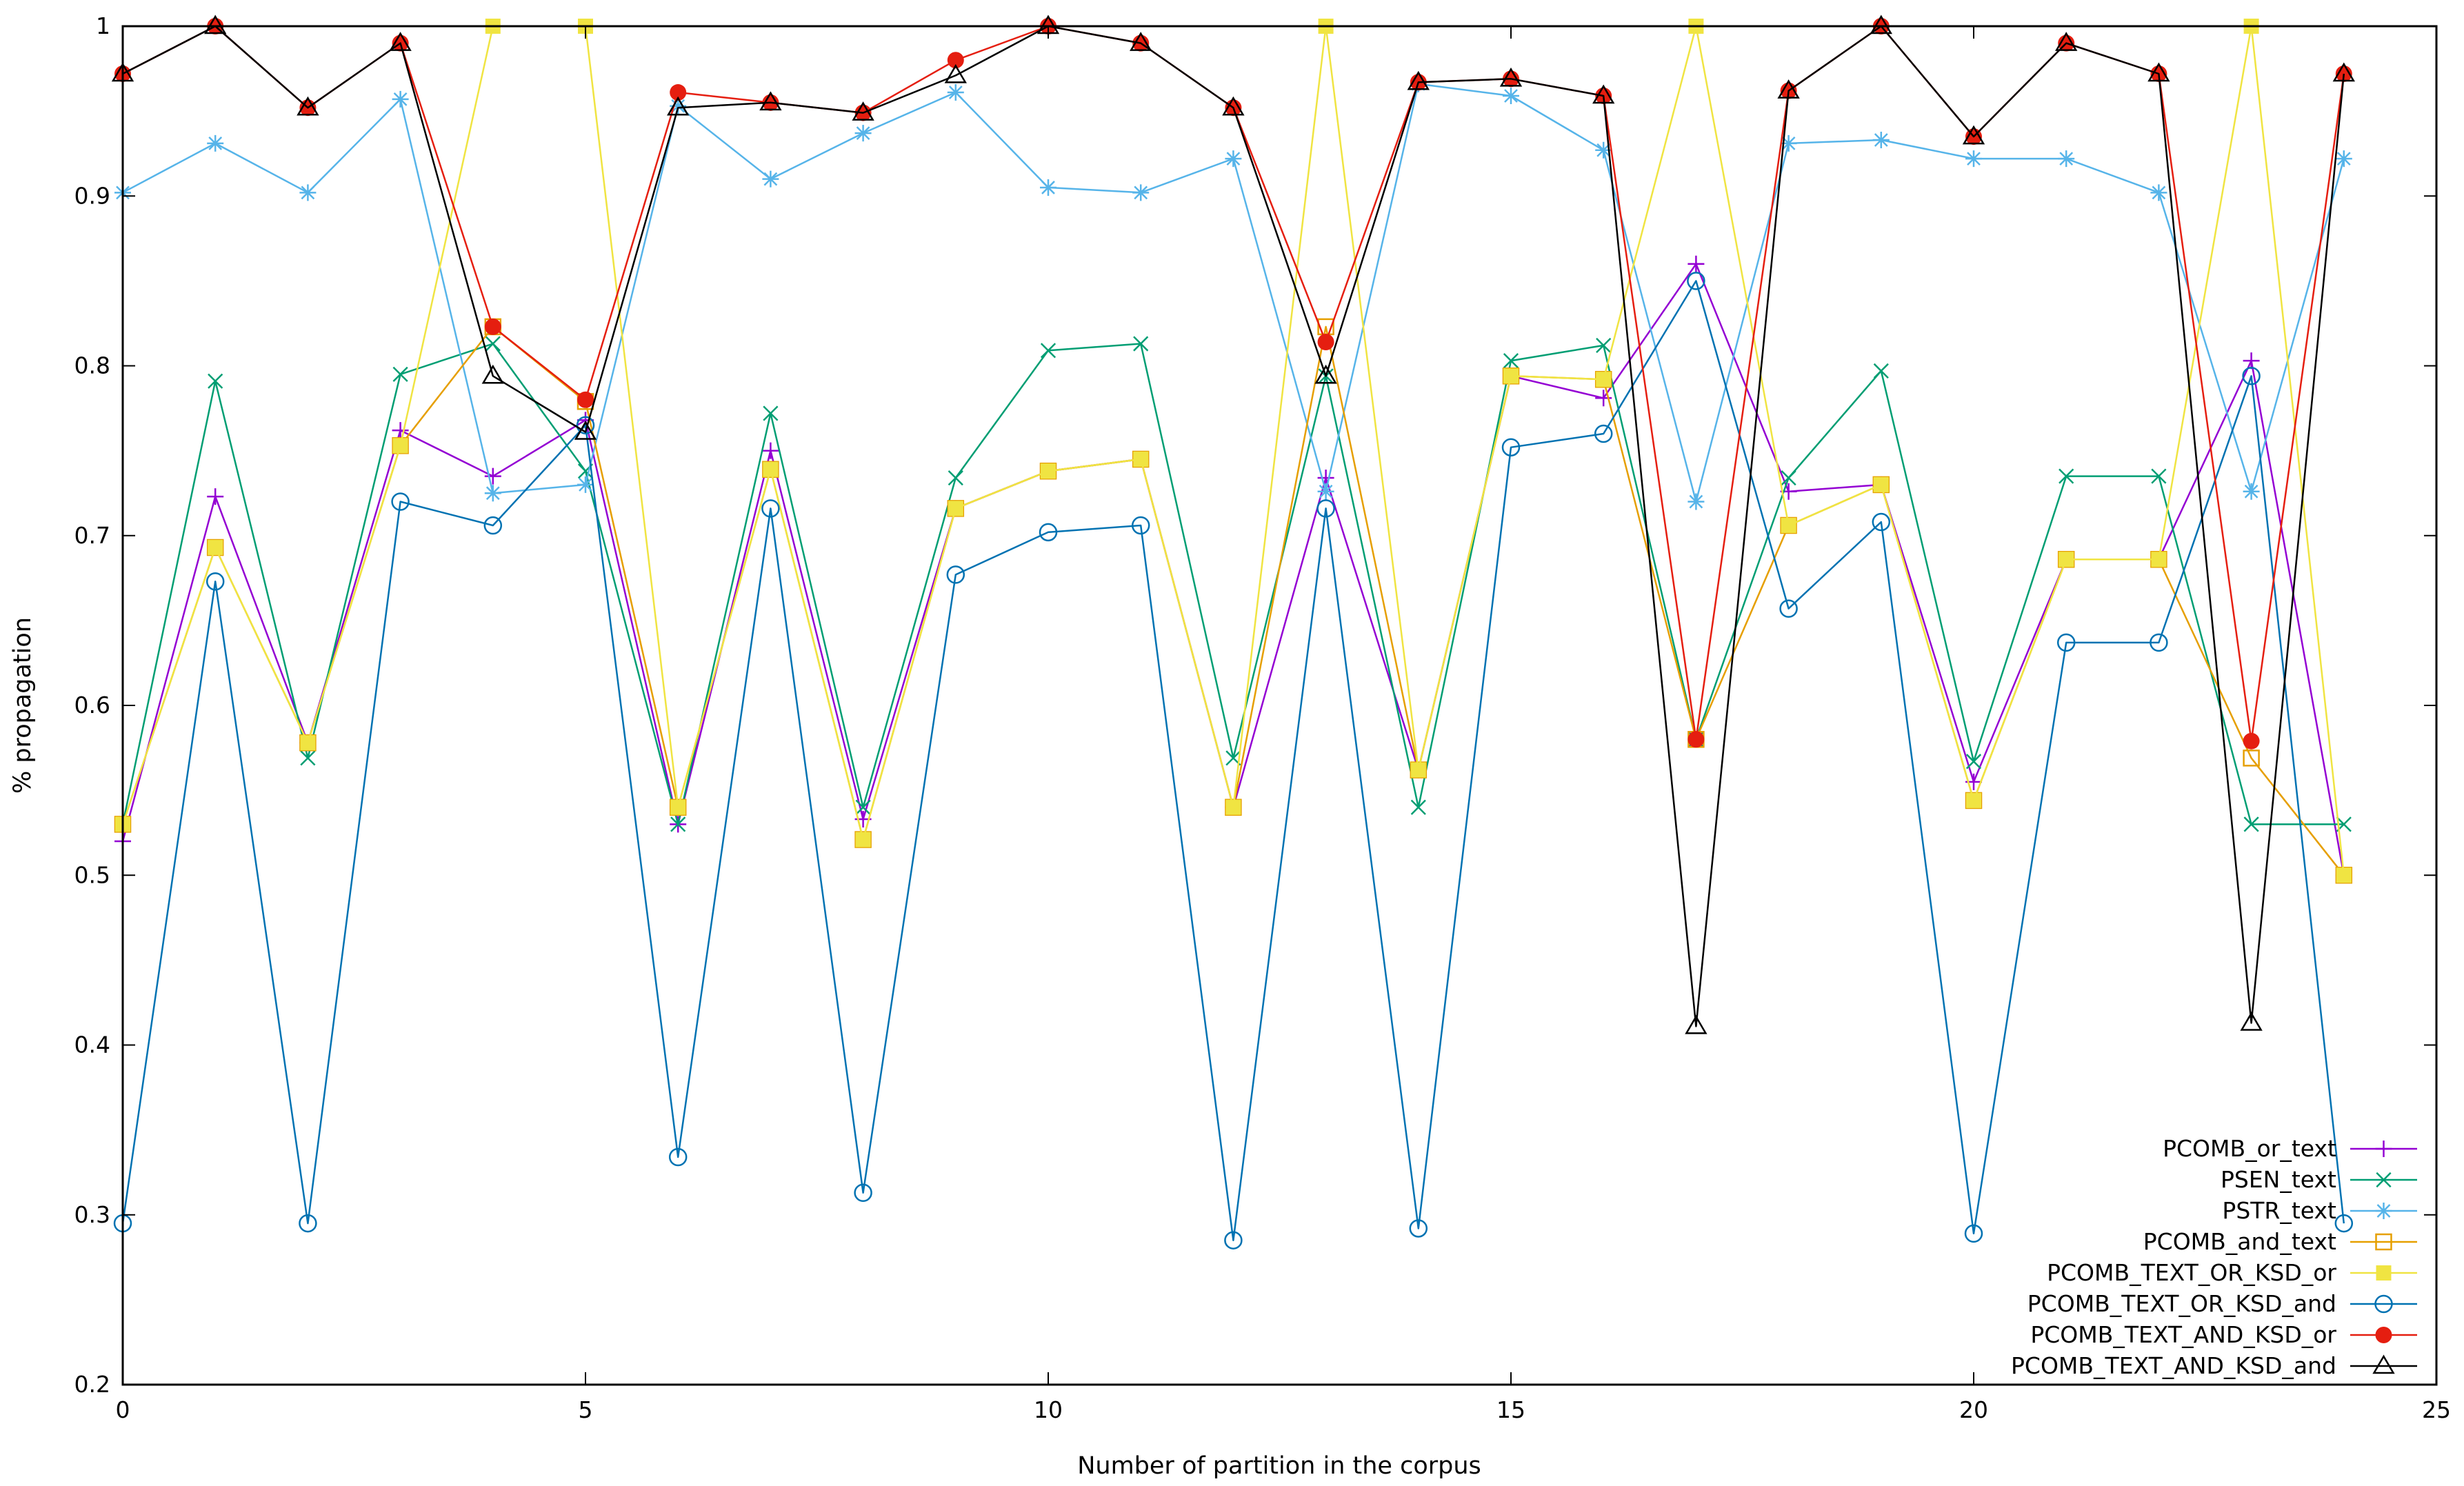 The image size is (2464, 1486). What do you see at coordinates (2183, 1334) in the screenshot?
I see `legend-label: PCOMB_TEXT_AND_KSD_or` at bounding box center [2183, 1334].